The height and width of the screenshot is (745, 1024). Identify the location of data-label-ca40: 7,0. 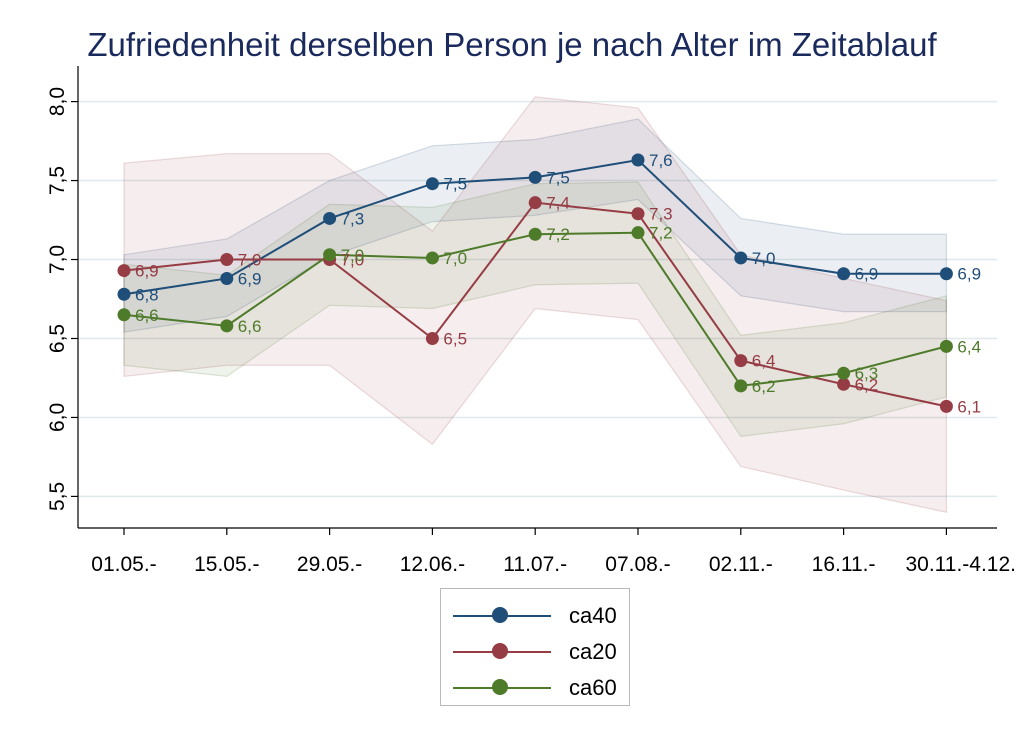
(764, 258).